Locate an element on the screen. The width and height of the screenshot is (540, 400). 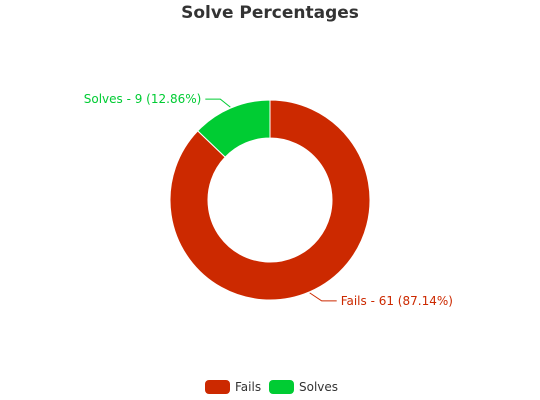
callout-label-solves: Solves - 9 (12.86%) is located at coordinates (143, 99).